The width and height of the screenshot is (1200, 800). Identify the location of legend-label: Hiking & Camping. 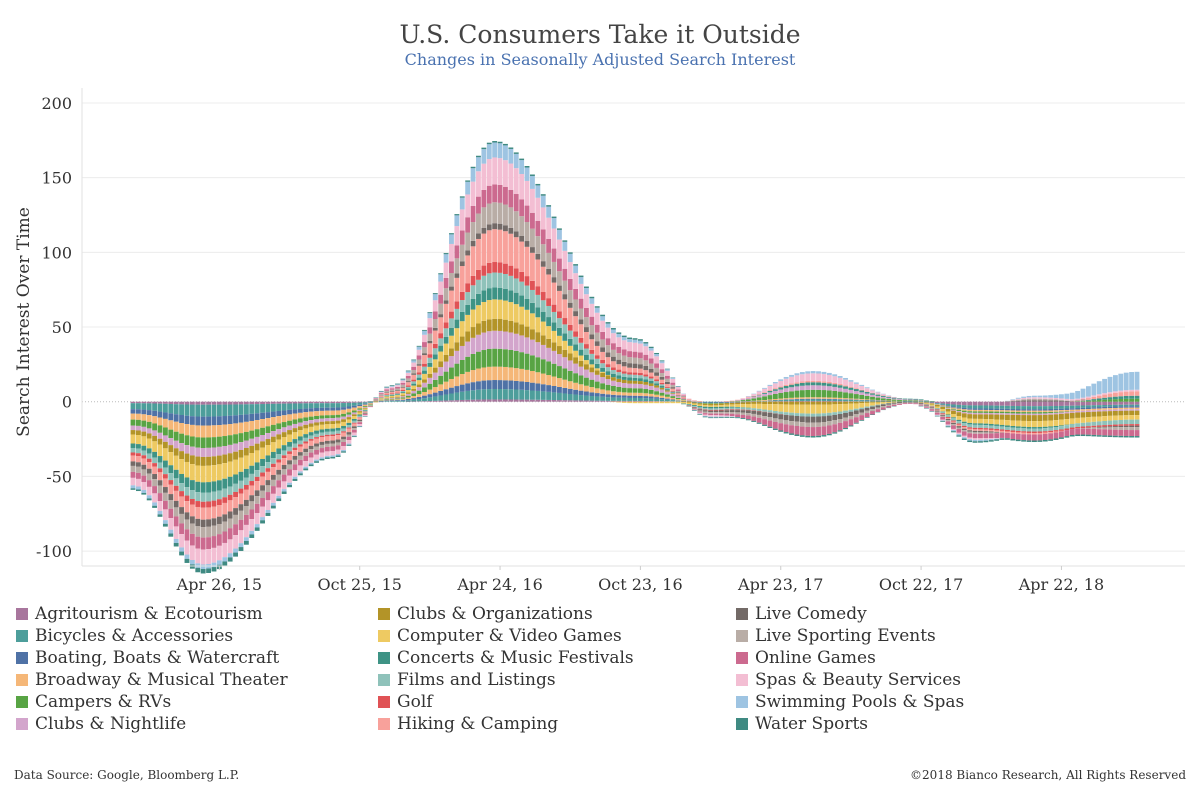
(478, 724).